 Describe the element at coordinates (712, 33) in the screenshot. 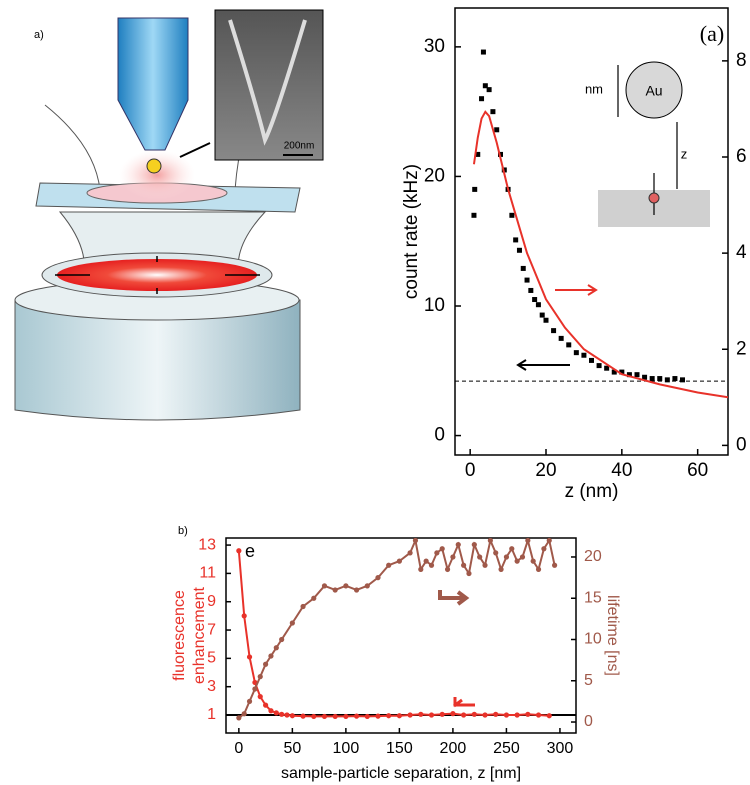

I see `annotation: (a)` at that location.